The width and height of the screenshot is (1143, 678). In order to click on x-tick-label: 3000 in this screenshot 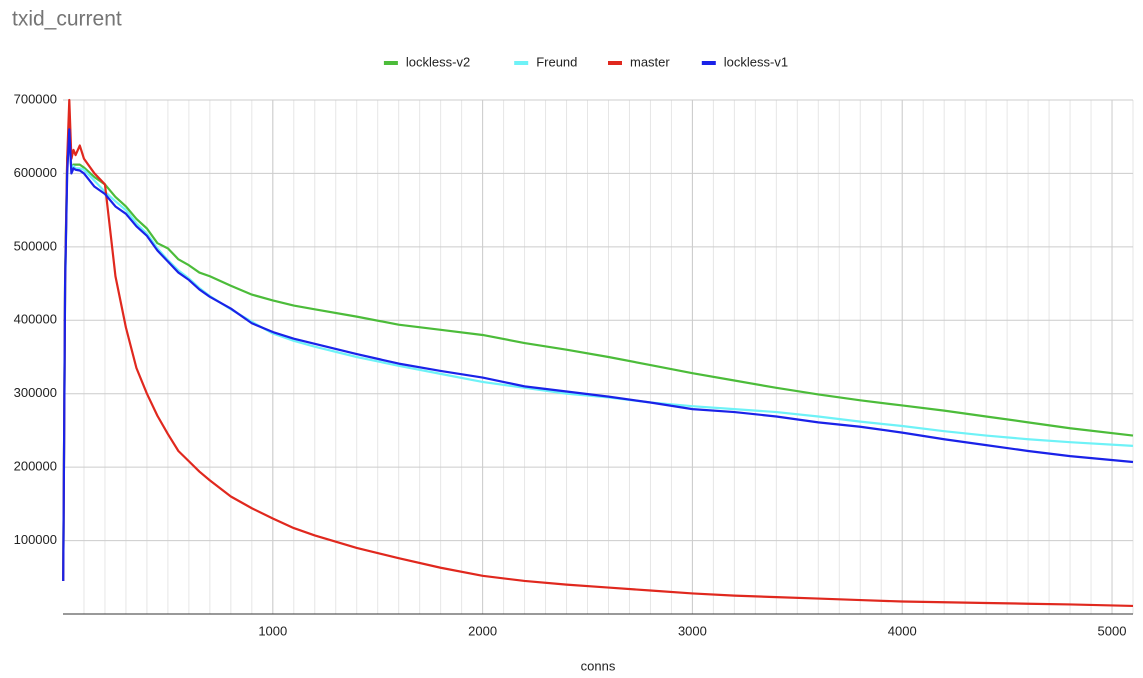, I will do `click(692, 630)`.